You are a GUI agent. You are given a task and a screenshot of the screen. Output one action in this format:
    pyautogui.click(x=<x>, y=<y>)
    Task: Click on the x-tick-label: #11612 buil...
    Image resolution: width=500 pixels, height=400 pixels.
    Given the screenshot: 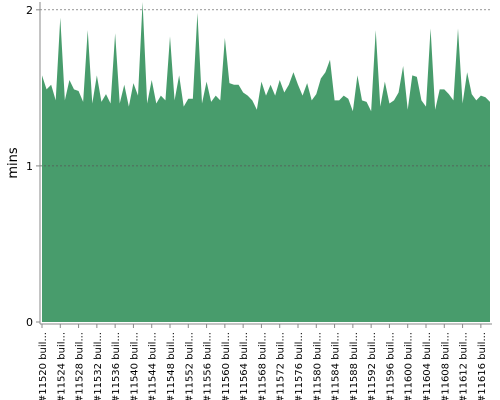 What is the action you would take?
    pyautogui.click(x=464, y=366)
    